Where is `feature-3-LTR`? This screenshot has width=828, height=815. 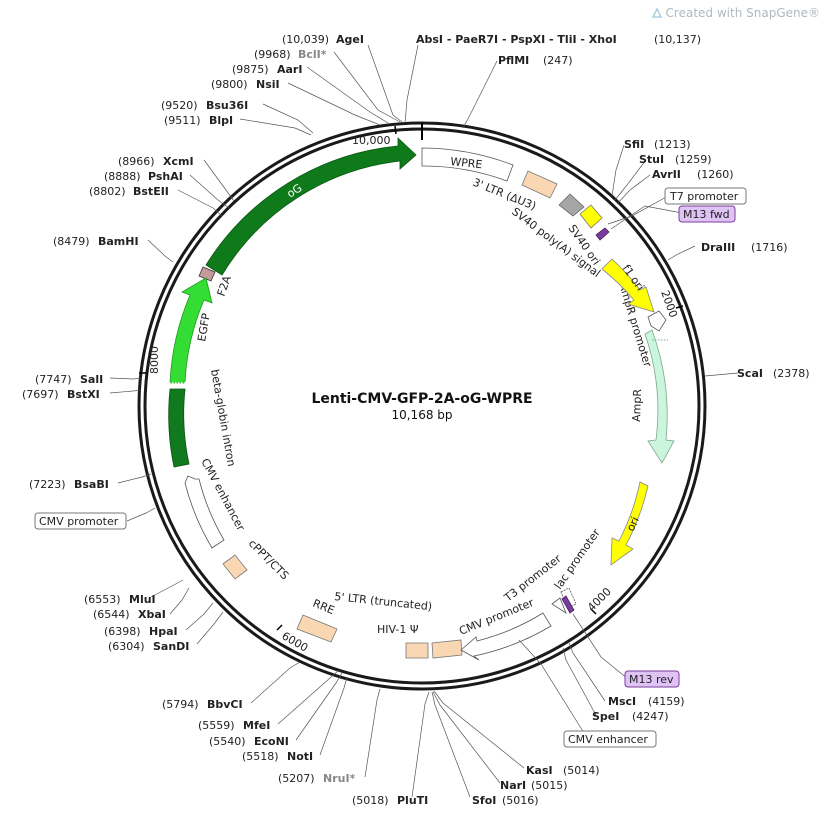 feature-3-LTR is located at coordinates (539, 184).